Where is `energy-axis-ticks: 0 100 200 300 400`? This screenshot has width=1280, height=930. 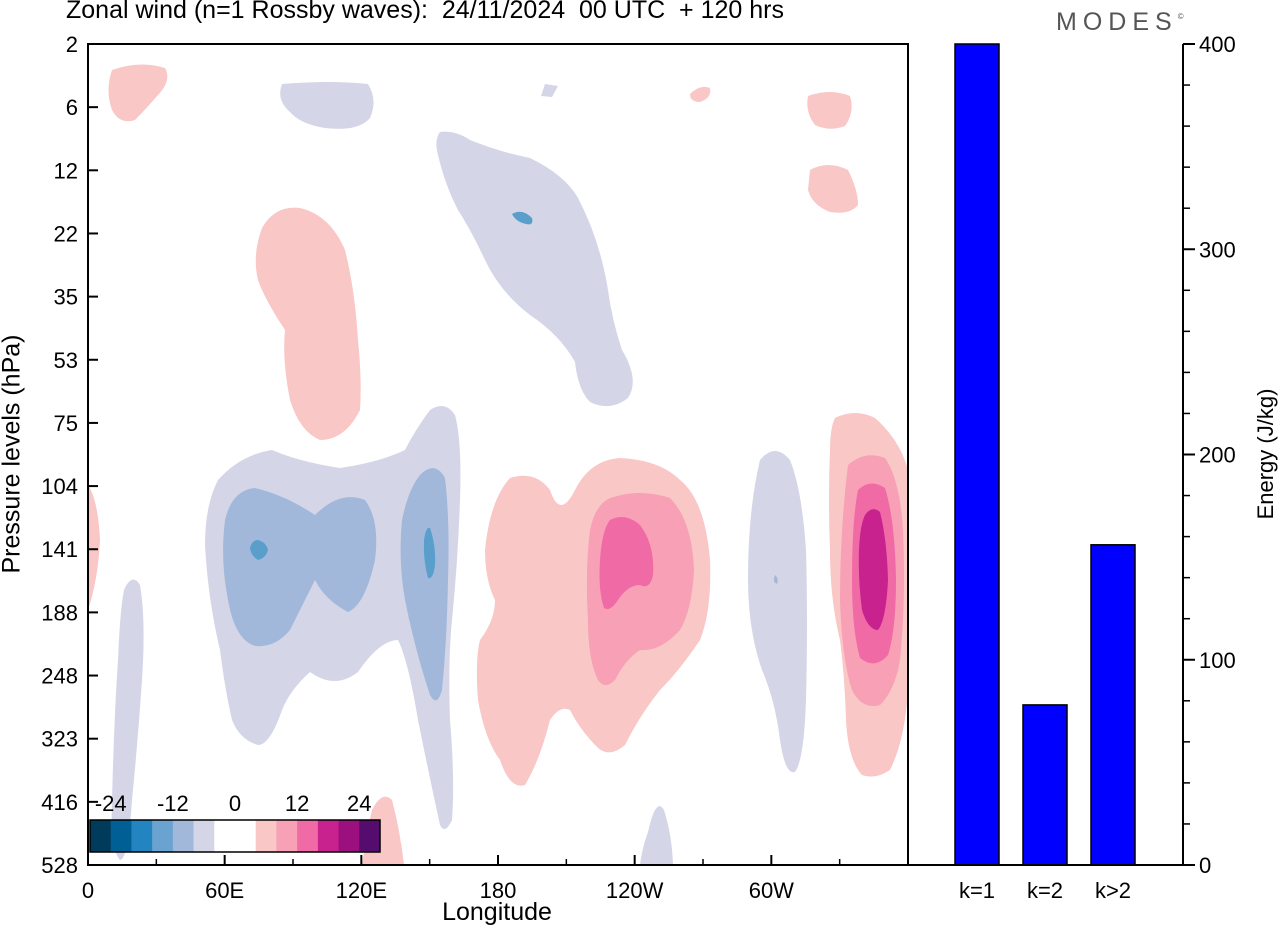 energy-axis-ticks: 0 100 200 300 400 is located at coordinates (1209, 455).